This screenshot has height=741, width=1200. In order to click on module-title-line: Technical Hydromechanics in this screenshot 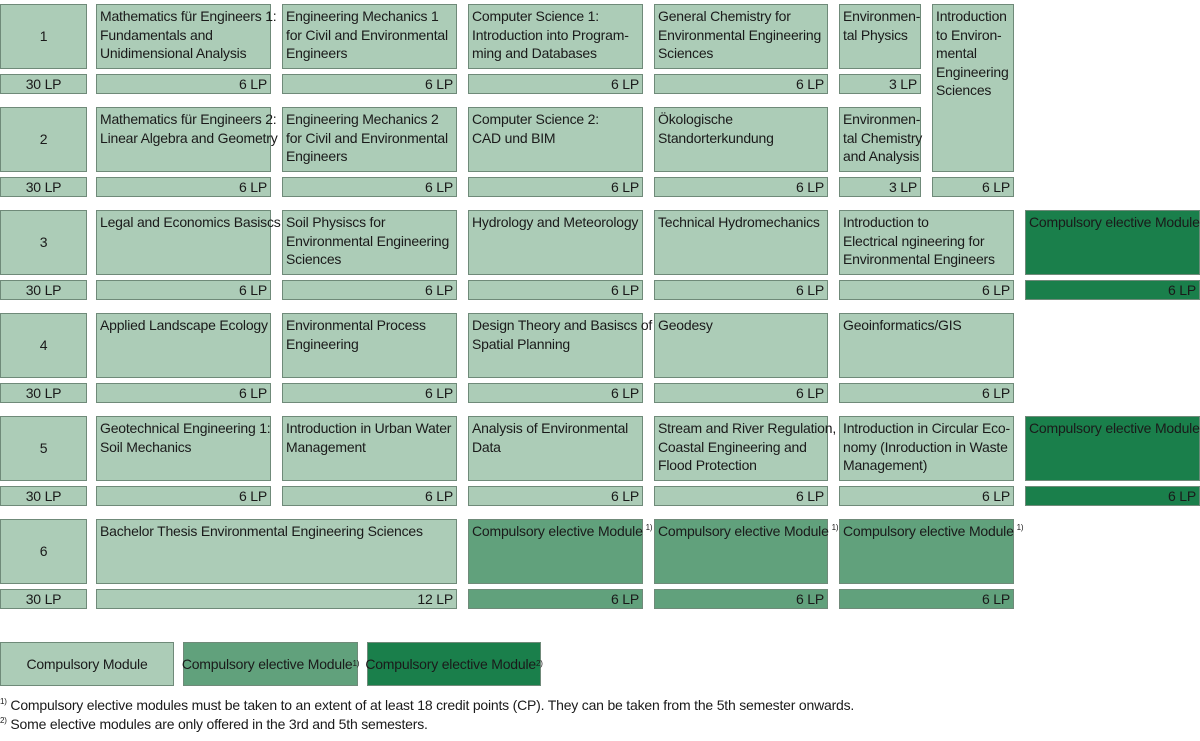, I will do `click(739, 222)`.